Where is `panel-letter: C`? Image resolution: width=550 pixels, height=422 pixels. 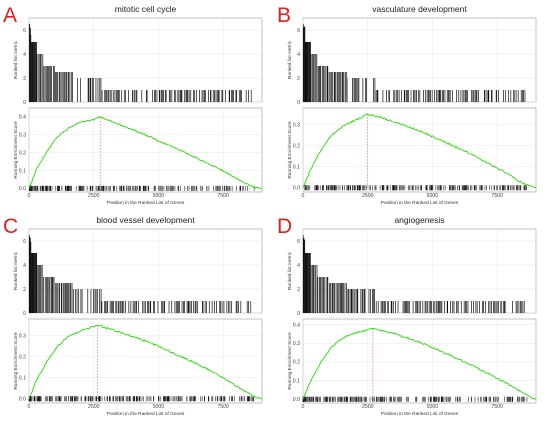
panel-letter: C is located at coordinates (10, 226).